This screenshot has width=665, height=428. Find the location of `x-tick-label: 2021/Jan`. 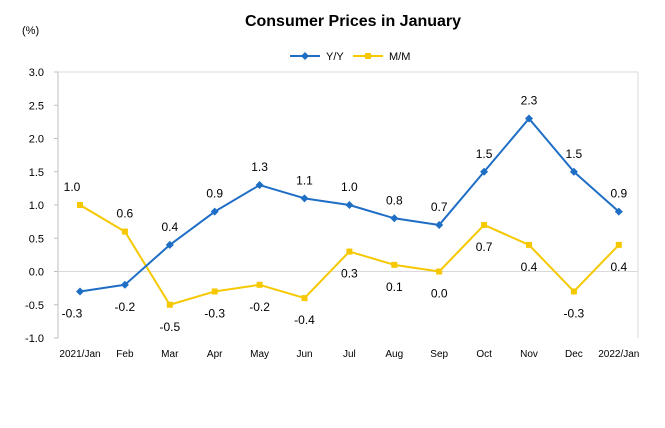

x-tick-label: 2021/Jan is located at coordinates (79, 354).